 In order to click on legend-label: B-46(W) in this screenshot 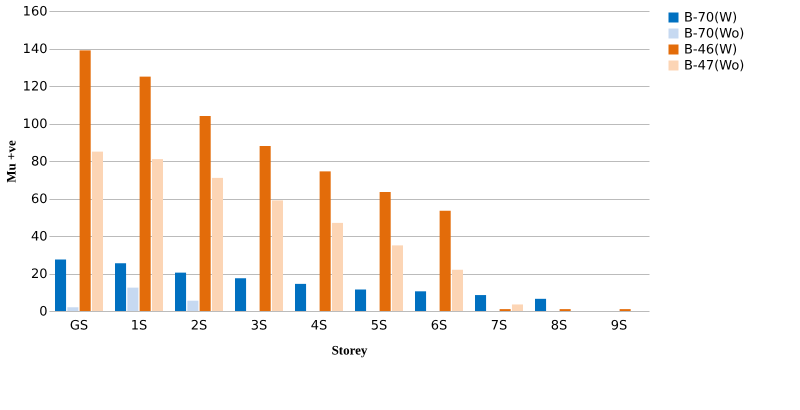, I will do `click(711, 50)`.